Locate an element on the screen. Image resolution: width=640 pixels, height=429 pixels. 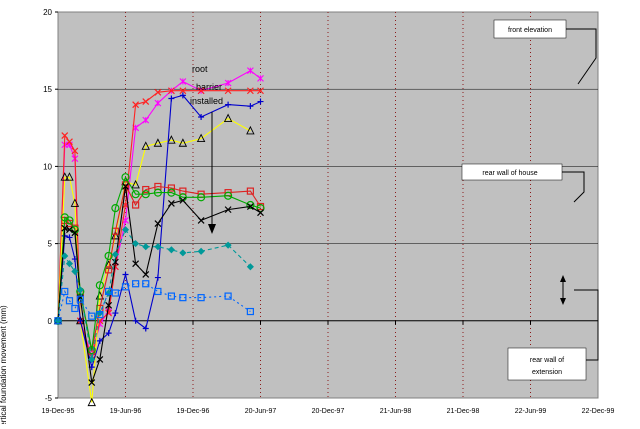
rear-wall-house-label: rear wall of house is located at coordinates (509, 173).